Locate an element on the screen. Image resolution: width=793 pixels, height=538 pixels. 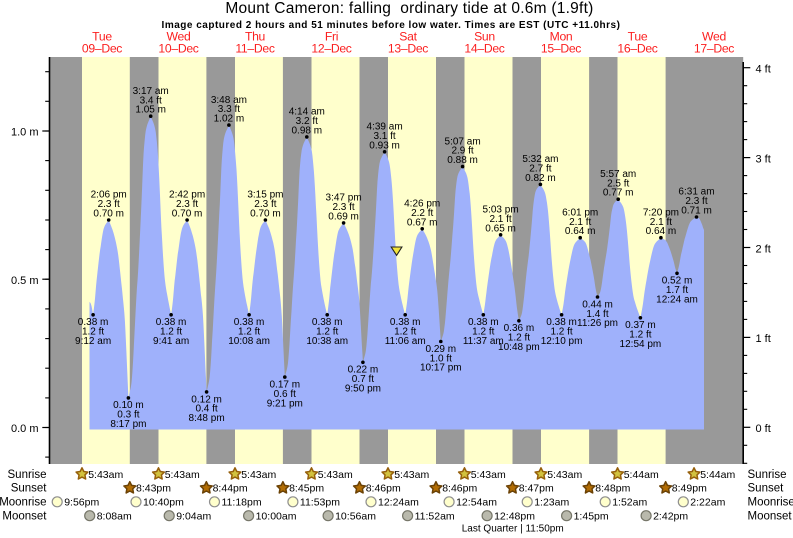
svg-text: 9:50 pm is located at coordinates (363, 389).